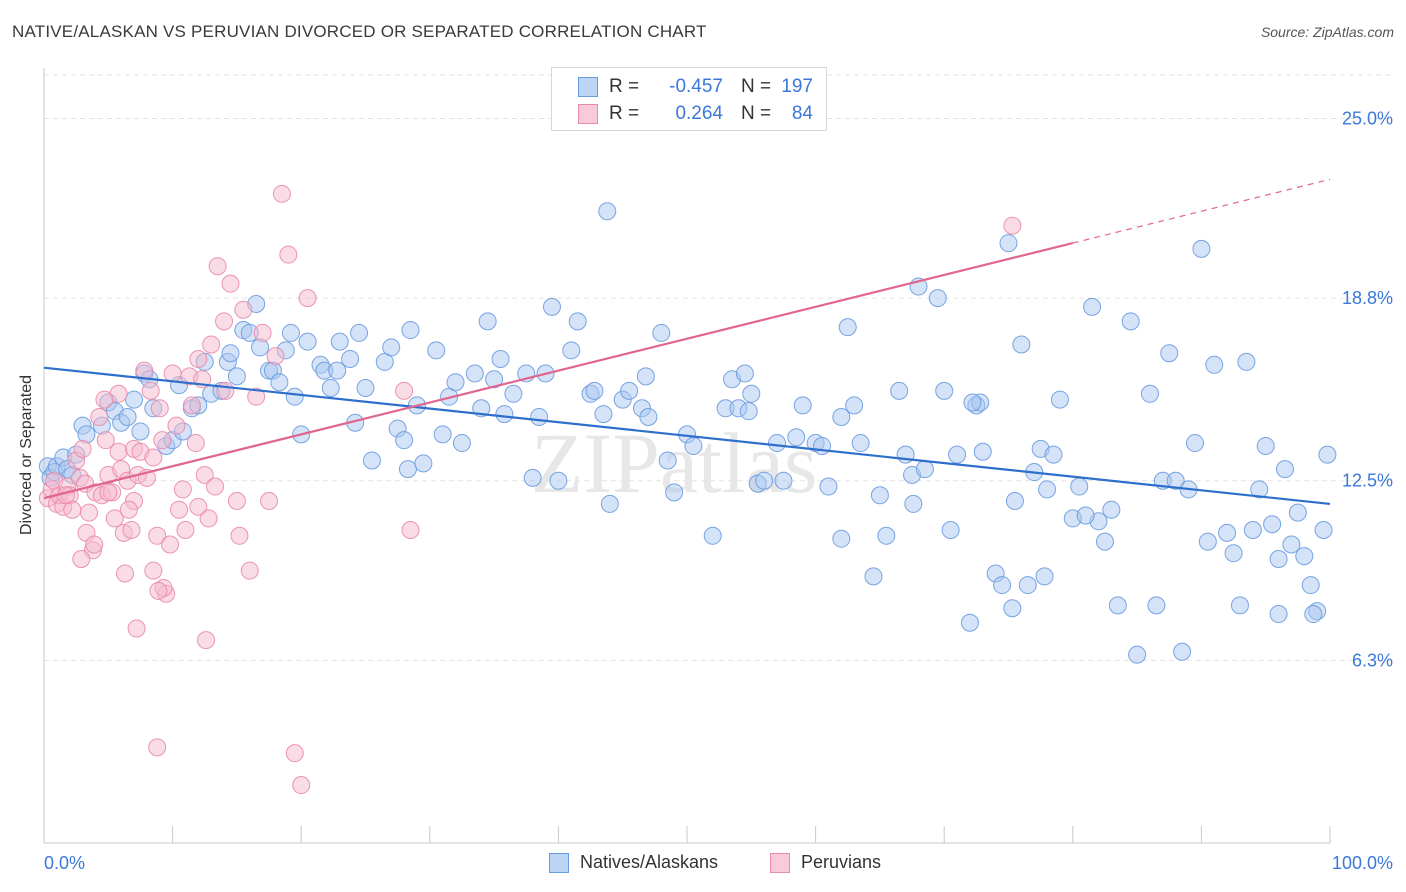 This screenshot has height=892, width=1406. Describe the element at coordinates (780, 862) in the screenshot. I see `series-swatch-pink` at that location.